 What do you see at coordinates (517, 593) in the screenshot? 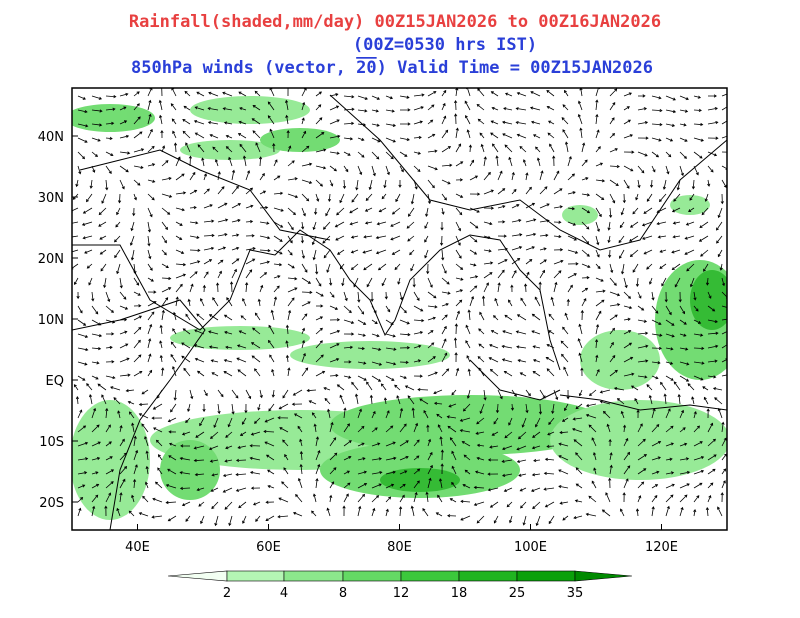
I see `colorbar-label: 25` at bounding box center [517, 593].